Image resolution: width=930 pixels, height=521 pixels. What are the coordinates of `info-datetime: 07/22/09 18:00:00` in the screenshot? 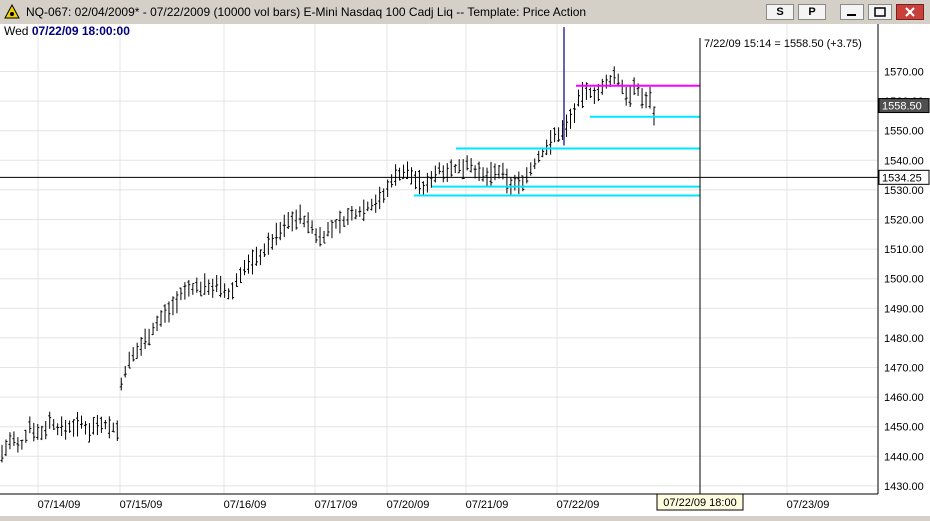 It's located at (80, 31).